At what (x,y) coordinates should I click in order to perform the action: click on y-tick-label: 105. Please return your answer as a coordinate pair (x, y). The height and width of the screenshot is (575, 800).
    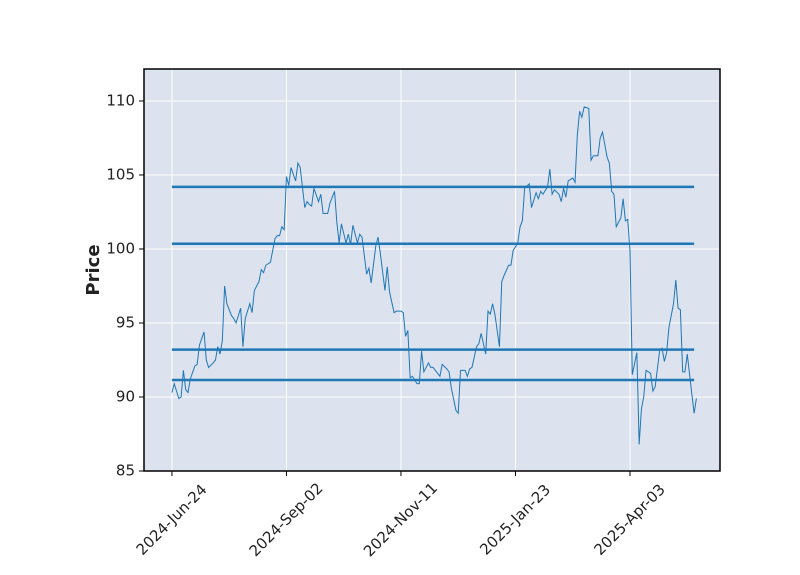
    Looking at the image, I should click on (120, 174).